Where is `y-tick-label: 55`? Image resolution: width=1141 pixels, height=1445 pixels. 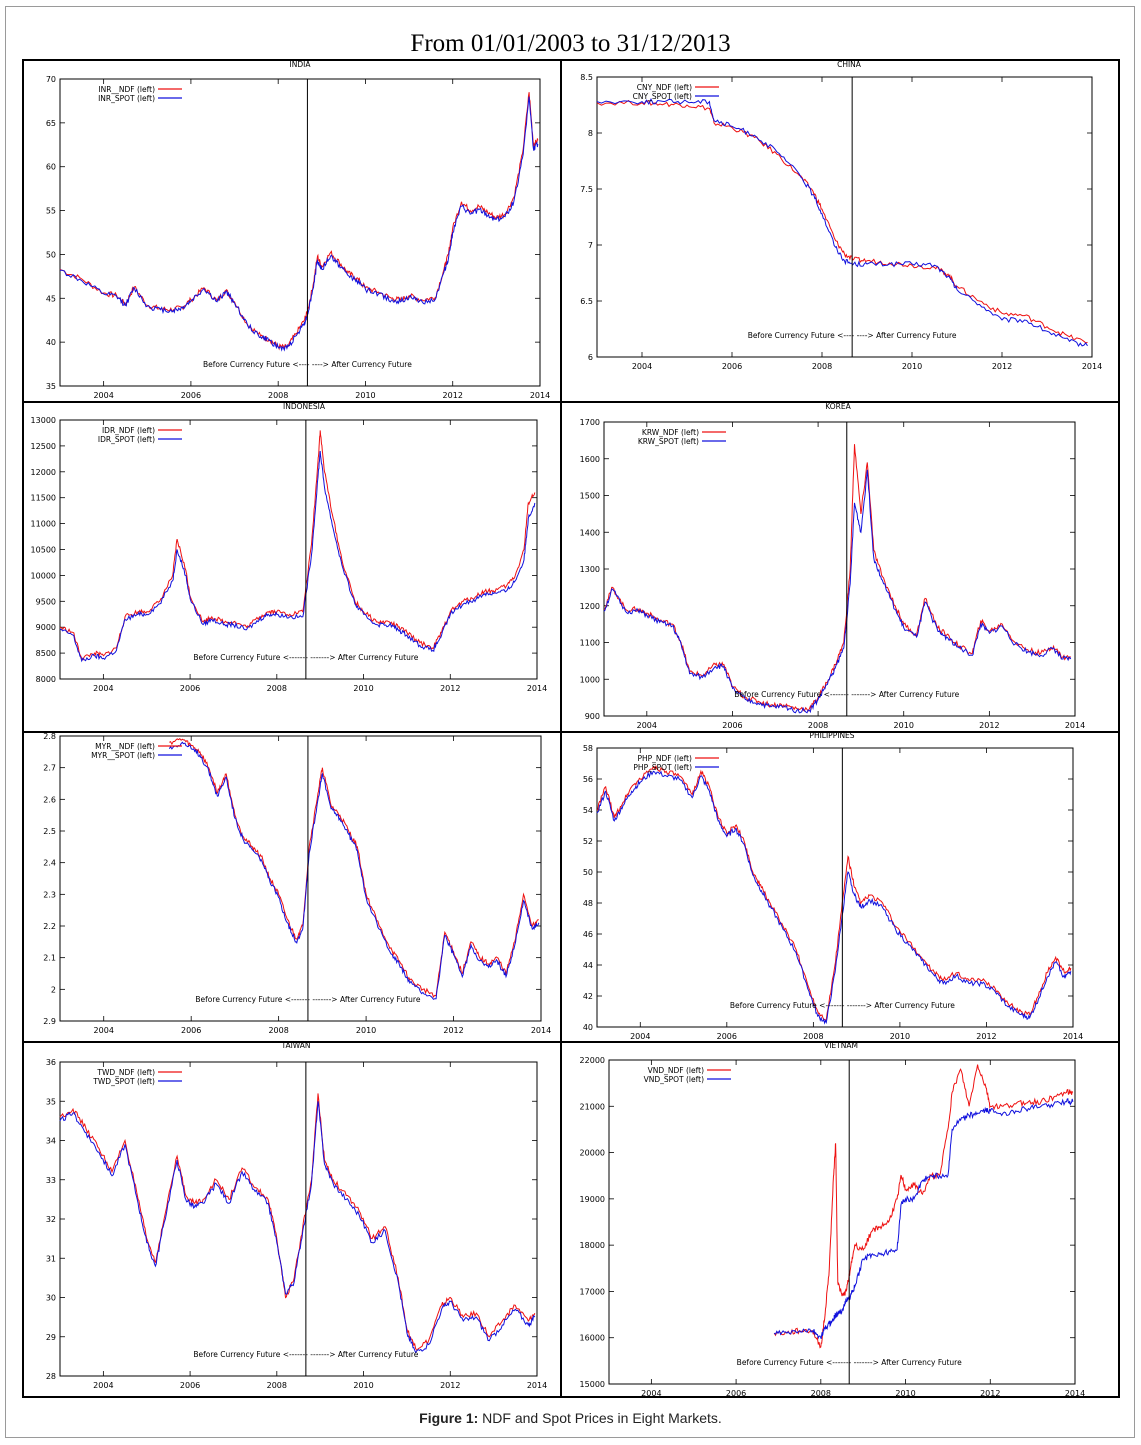 y-tick-label: 55 is located at coordinates (51, 211).